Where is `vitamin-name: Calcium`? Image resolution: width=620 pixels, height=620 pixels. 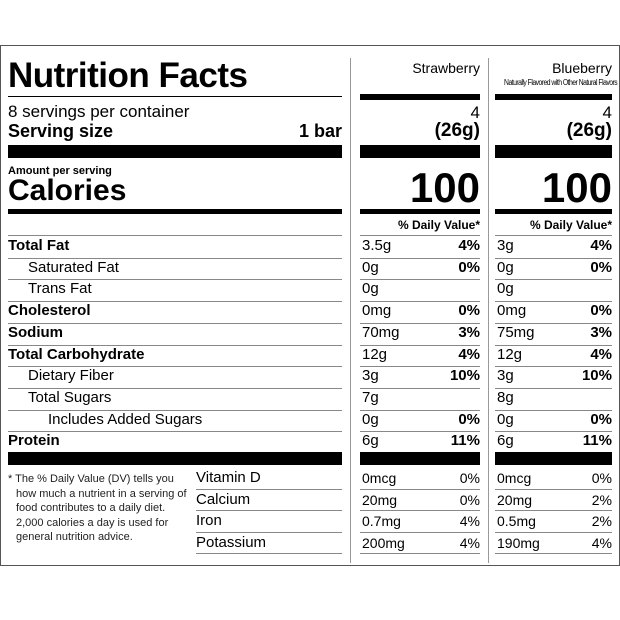 vitamin-name: Calcium is located at coordinates (223, 499).